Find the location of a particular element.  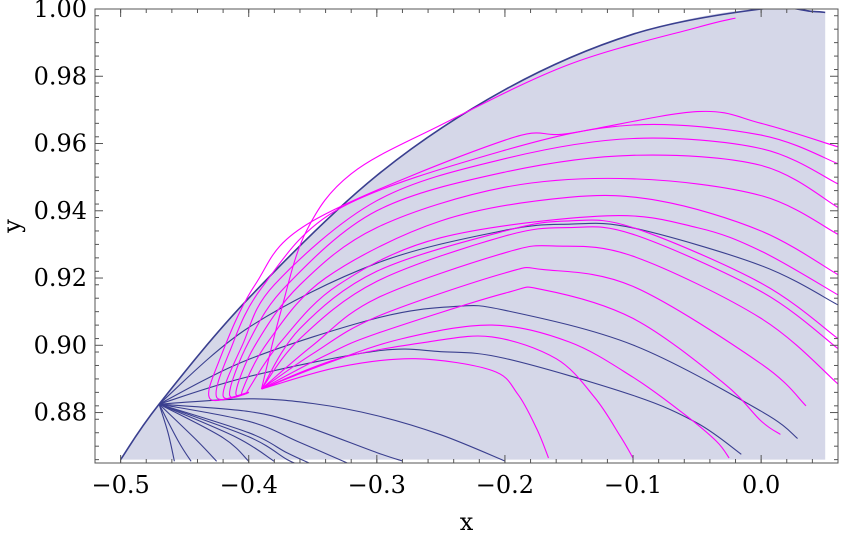

x-tick-label: −0.4 is located at coordinates (249, 485).